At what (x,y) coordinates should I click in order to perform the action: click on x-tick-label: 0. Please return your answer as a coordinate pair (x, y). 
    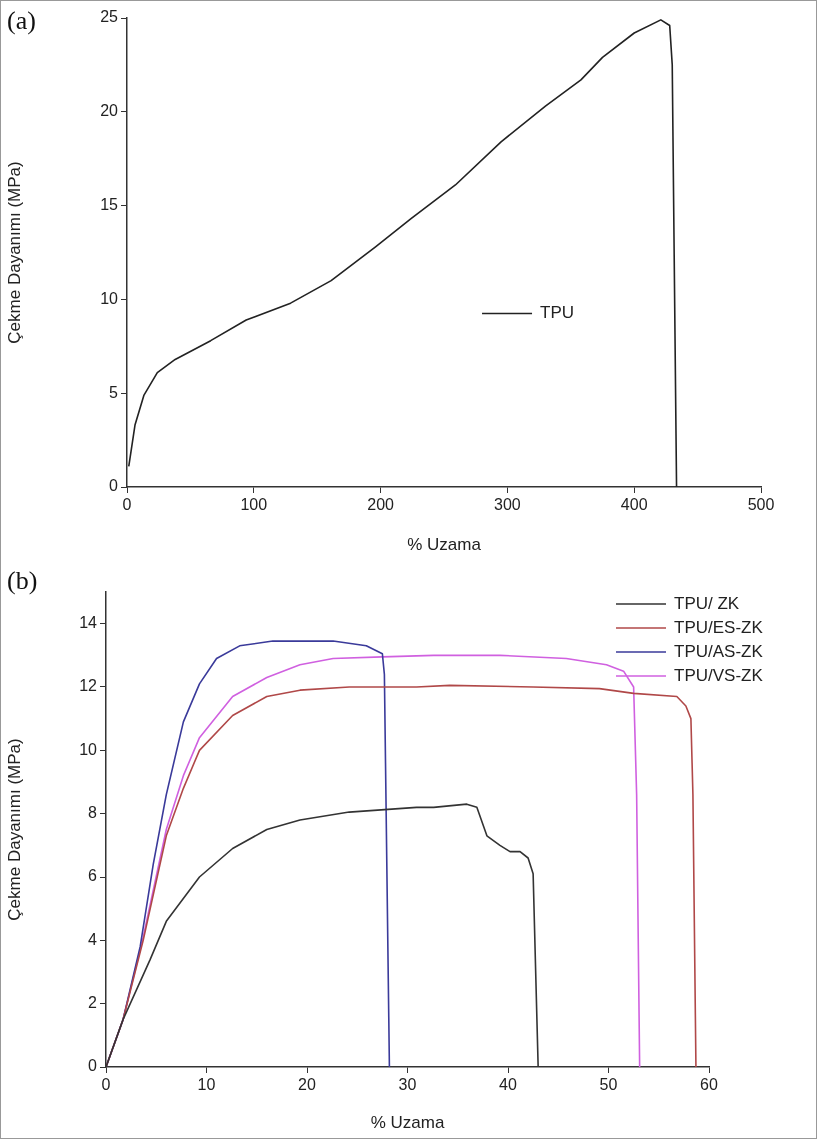
    Looking at the image, I should click on (127, 505).